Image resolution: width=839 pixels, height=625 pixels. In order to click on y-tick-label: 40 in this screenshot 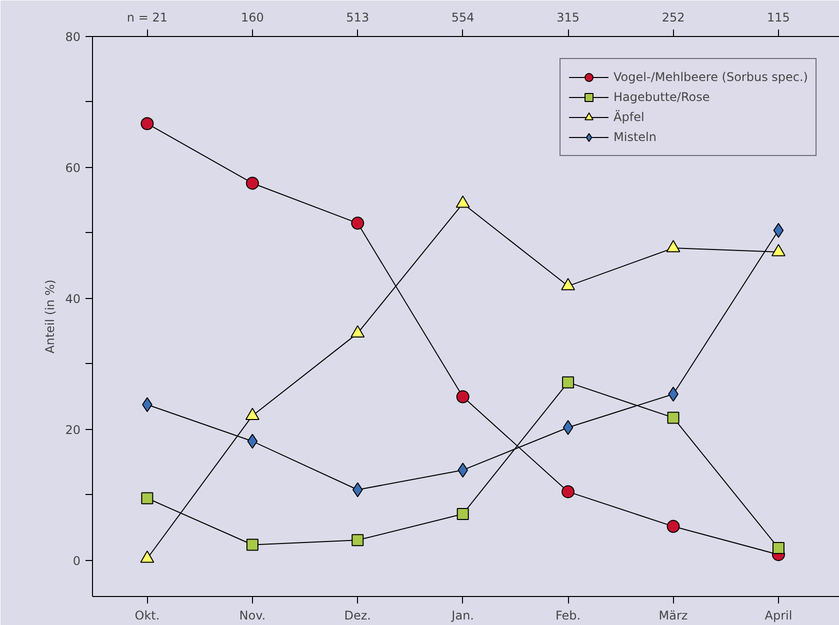, I will do `click(73, 299)`.